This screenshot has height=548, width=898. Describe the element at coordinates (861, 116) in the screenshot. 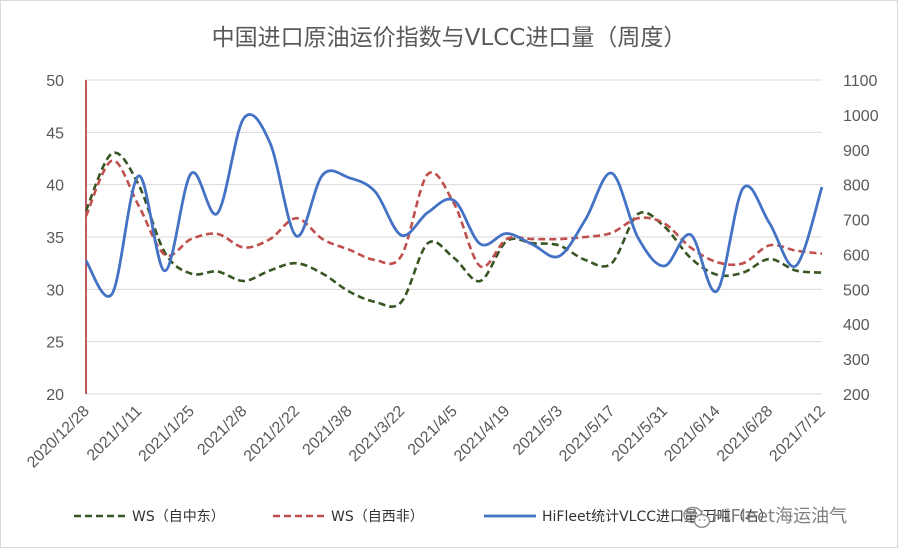

I see `right-tick-label: 1000` at that location.